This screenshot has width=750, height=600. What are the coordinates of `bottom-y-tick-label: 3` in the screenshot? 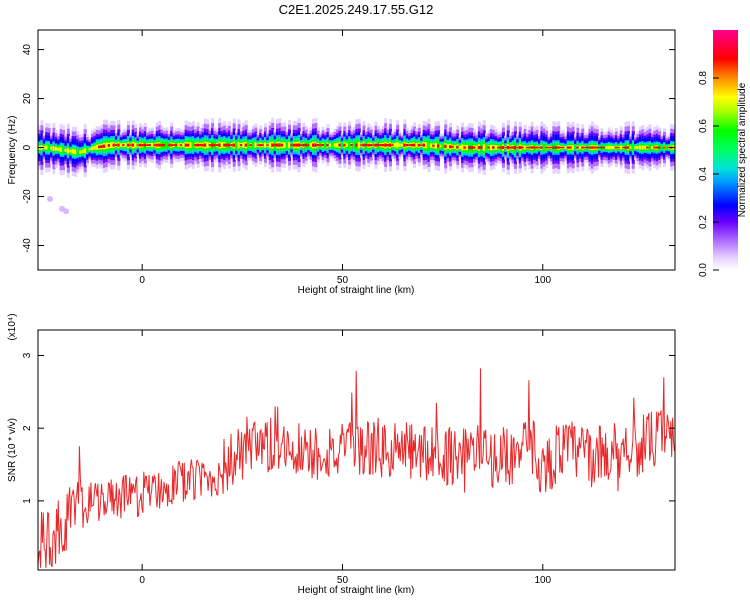 It's located at (27, 355).